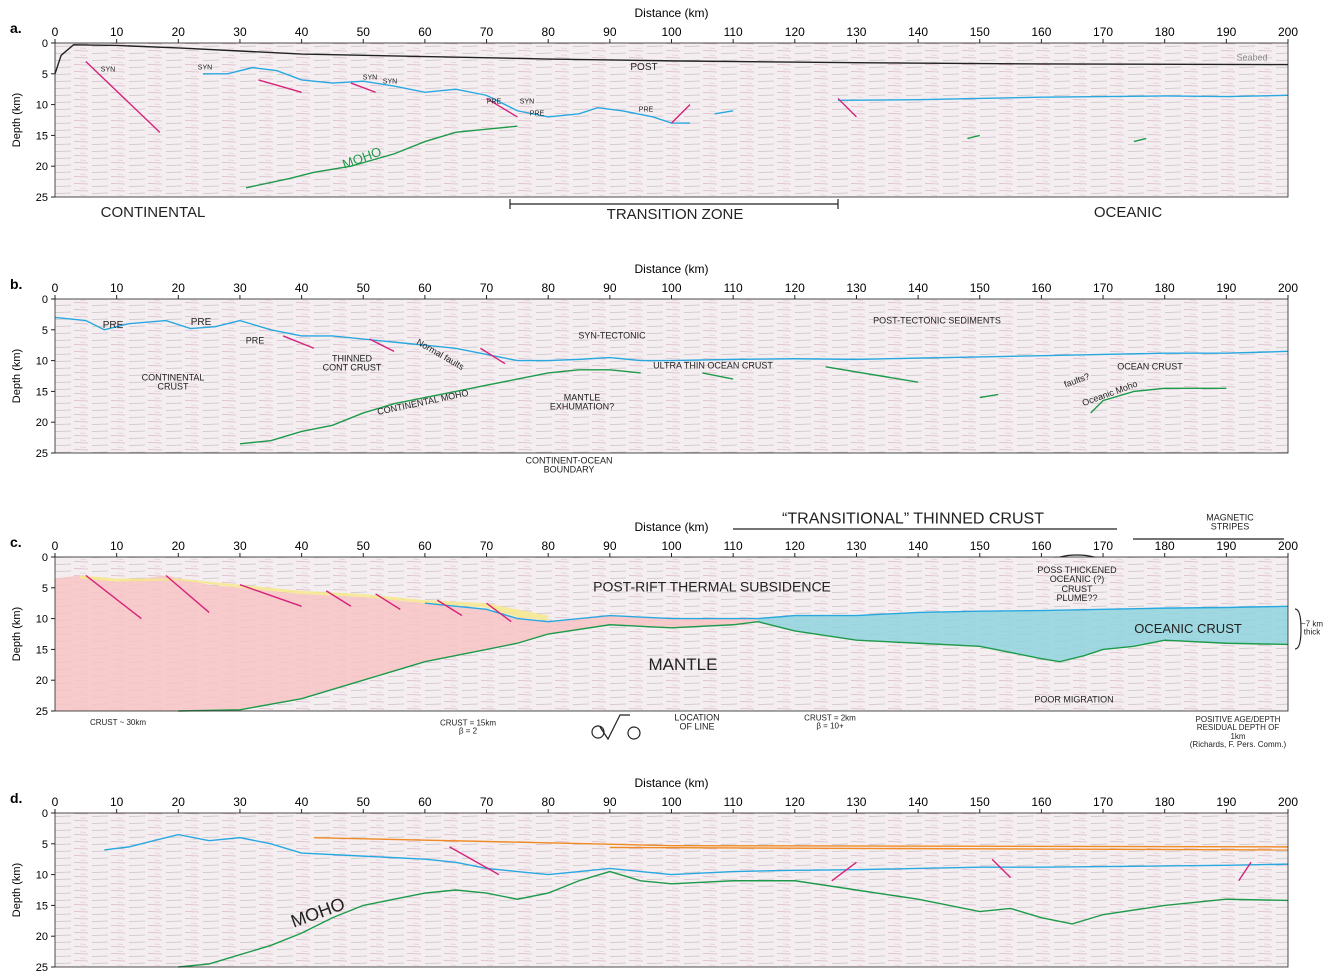 This screenshot has width=1336, height=971. I want to click on annotation: POST-TECTONIC SEDIMENTS, so click(937, 320).